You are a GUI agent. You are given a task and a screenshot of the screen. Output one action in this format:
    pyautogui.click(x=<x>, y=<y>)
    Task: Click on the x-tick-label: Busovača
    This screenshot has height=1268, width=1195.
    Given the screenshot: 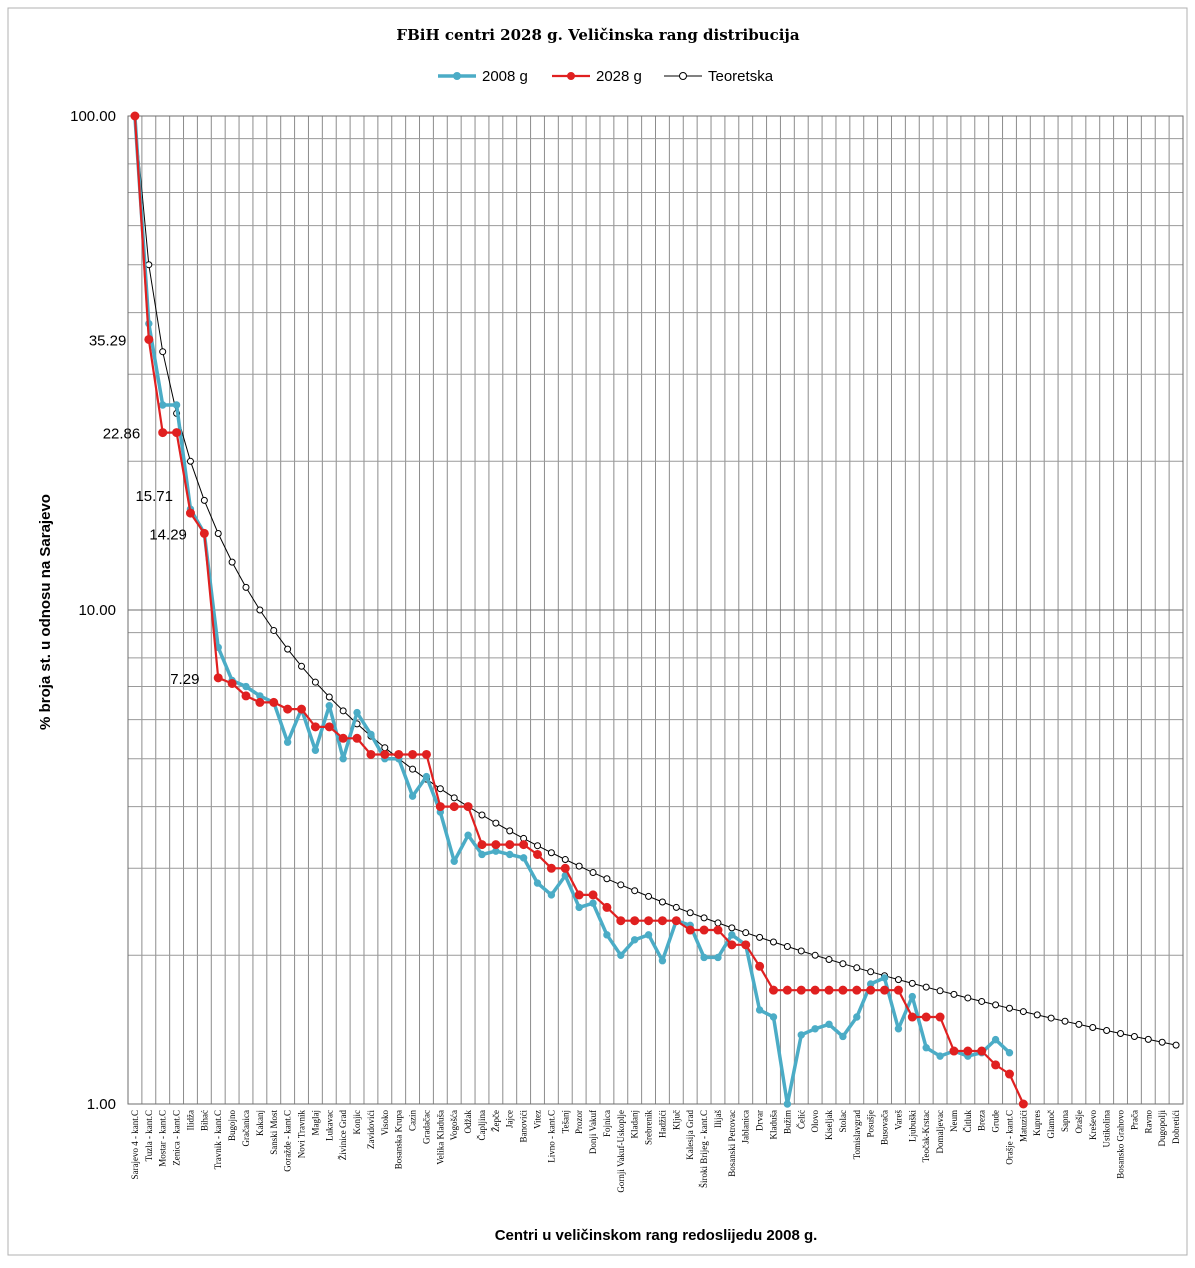 What is the action you would take?
    pyautogui.click(x=885, y=1127)
    